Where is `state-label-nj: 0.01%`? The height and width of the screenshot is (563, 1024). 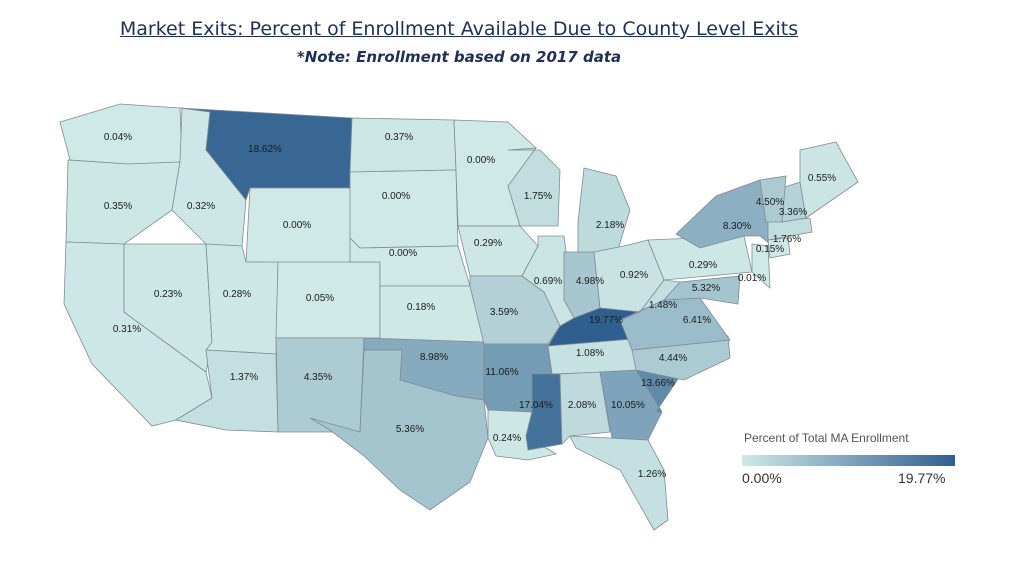 state-label-nj: 0.01% is located at coordinates (752, 278).